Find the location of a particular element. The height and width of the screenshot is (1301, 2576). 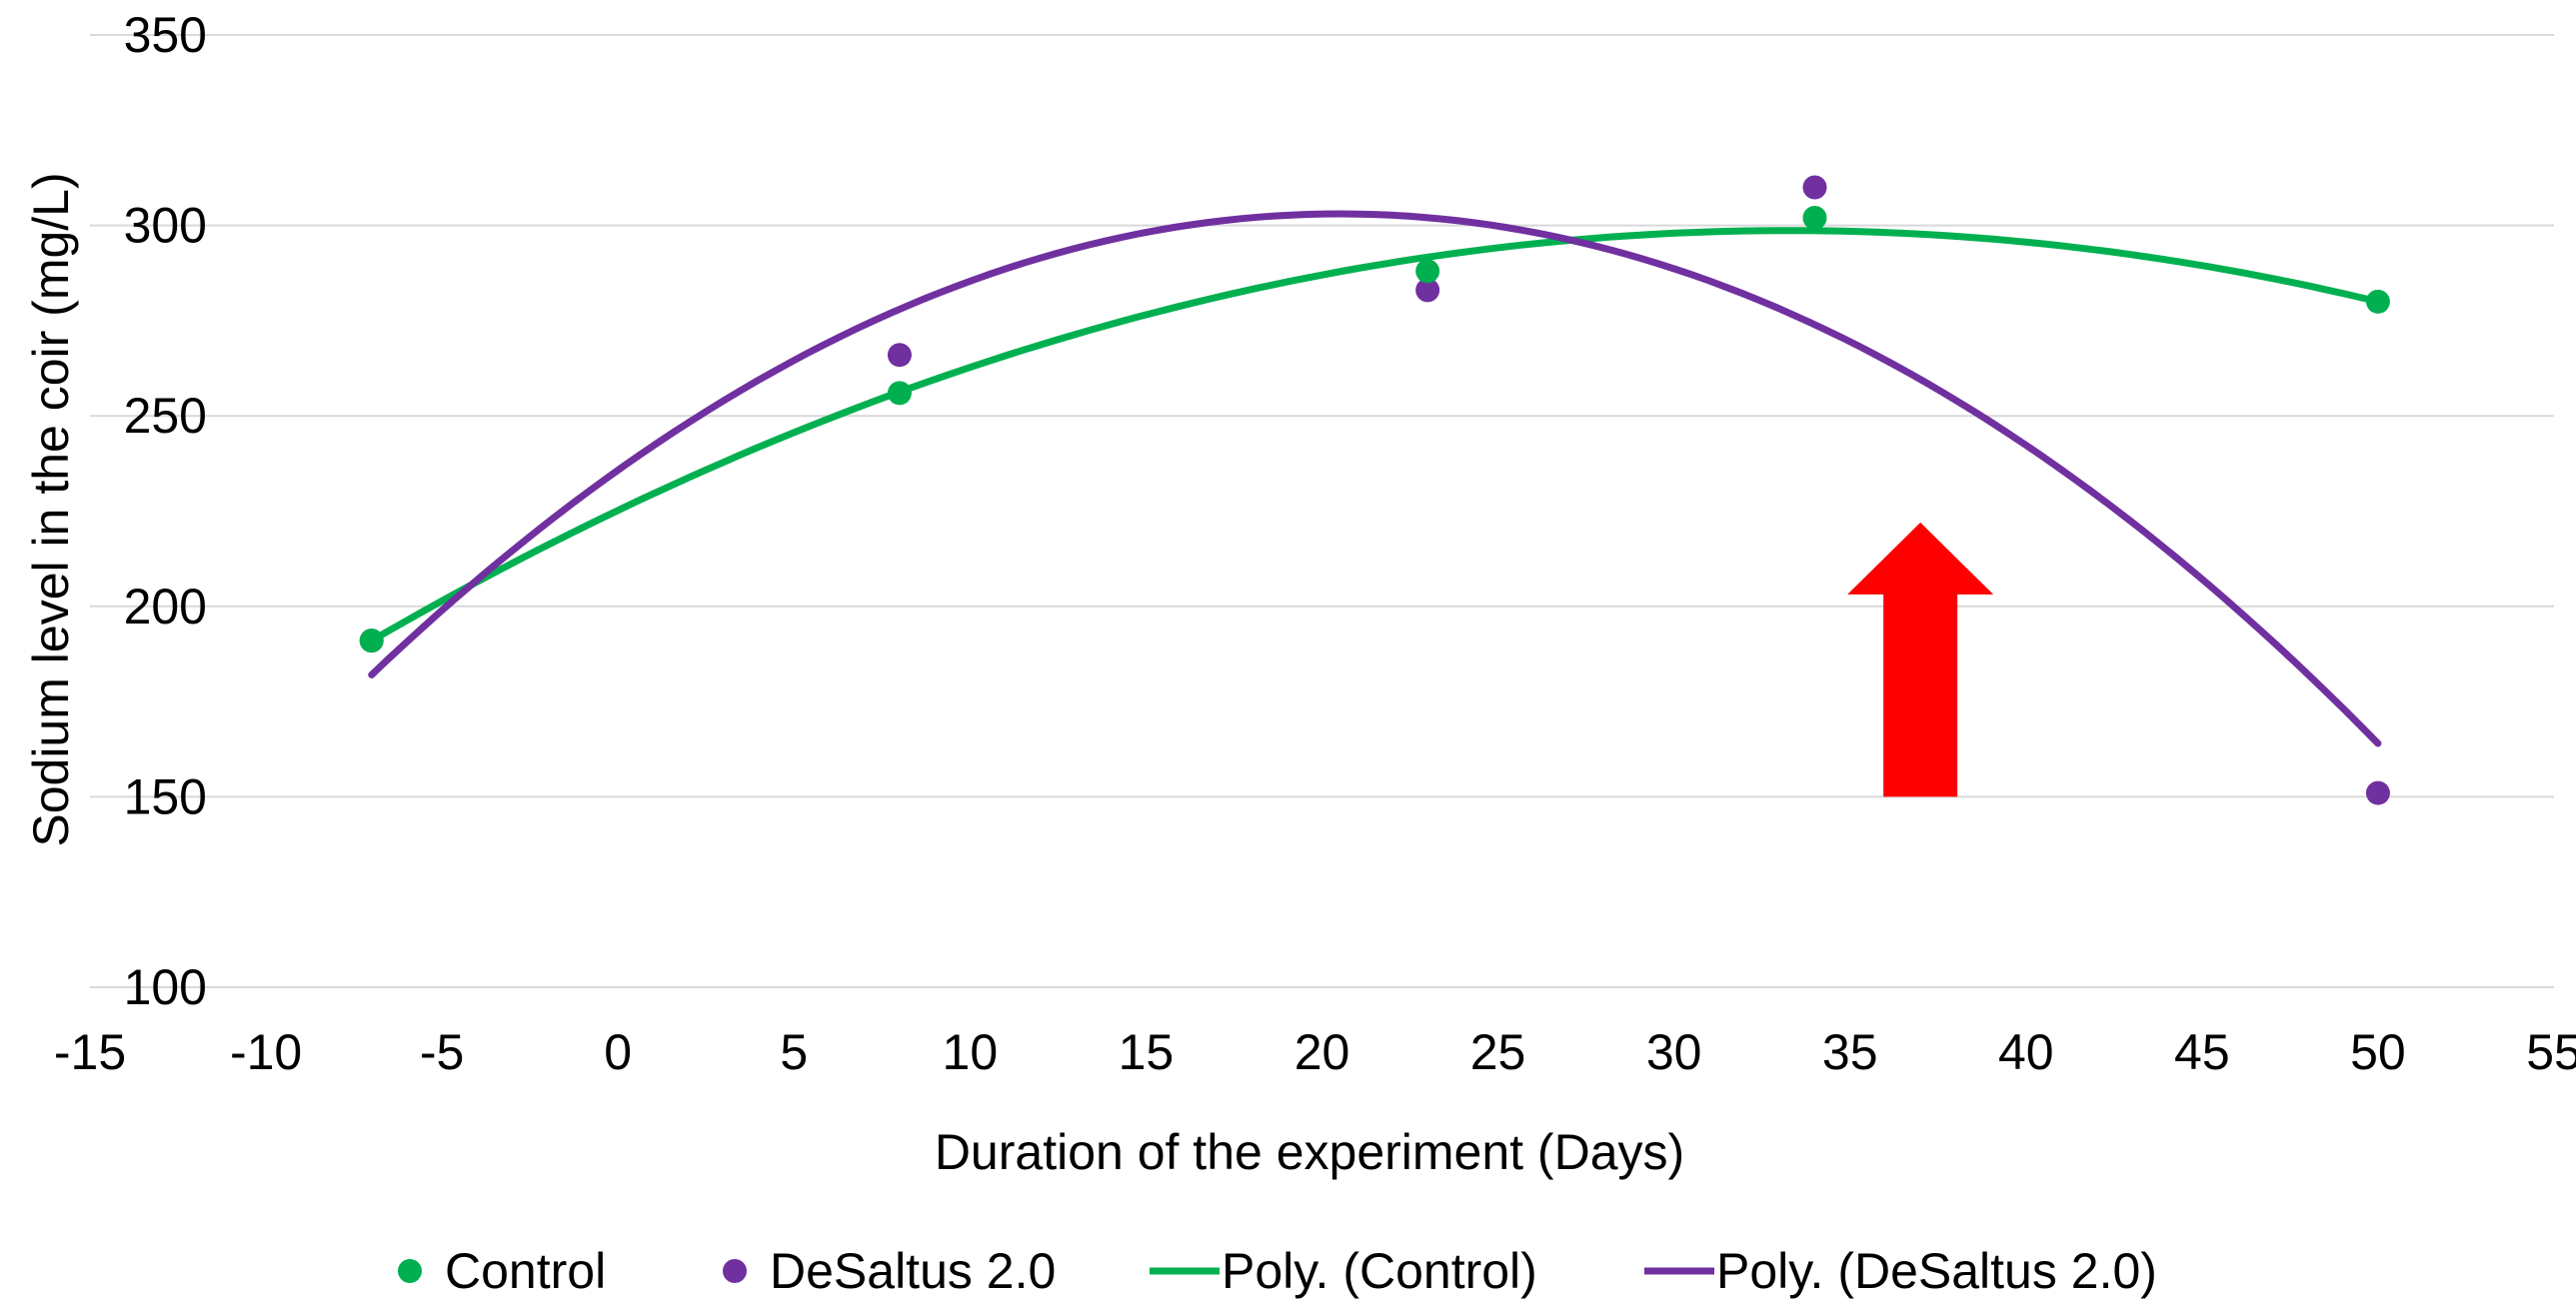

x-tick-label: 50 is located at coordinates (2378, 1052).